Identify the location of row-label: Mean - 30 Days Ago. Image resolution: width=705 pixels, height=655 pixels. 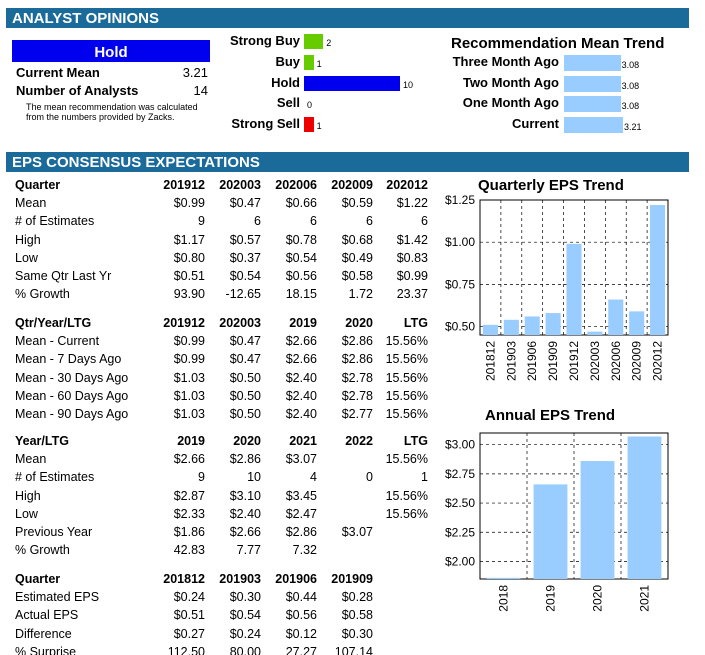
(72, 377).